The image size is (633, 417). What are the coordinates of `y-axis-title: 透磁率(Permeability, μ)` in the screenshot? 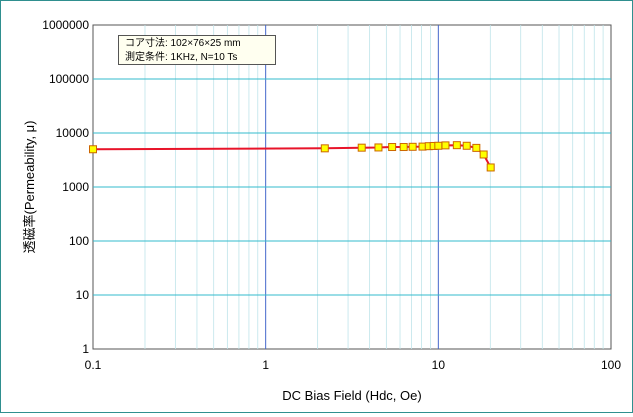 It's located at (29, 187).